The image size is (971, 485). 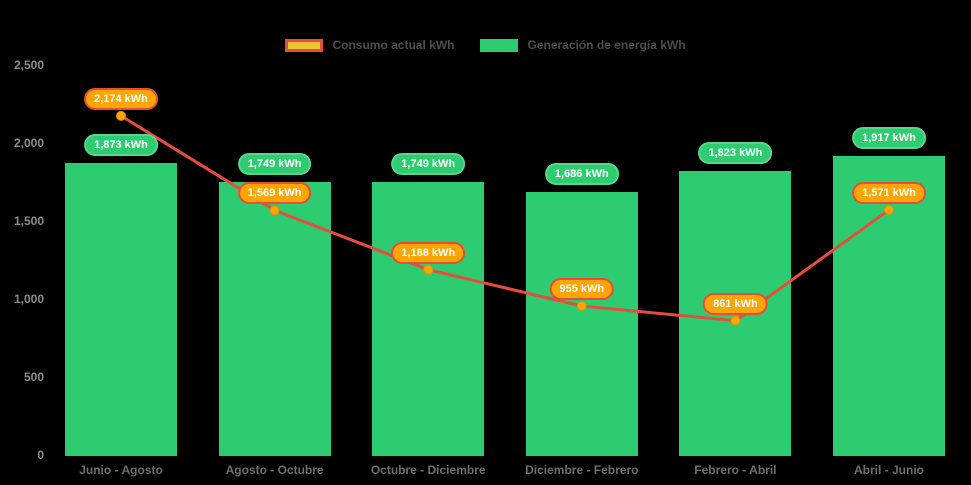 I want to click on consumo-line-swatch-icon, so click(x=304, y=45).